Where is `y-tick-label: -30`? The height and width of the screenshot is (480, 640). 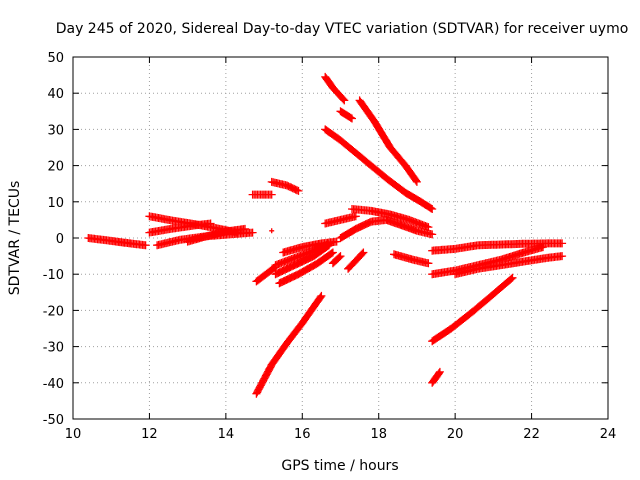 y-tick-label: -30 is located at coordinates (53, 348).